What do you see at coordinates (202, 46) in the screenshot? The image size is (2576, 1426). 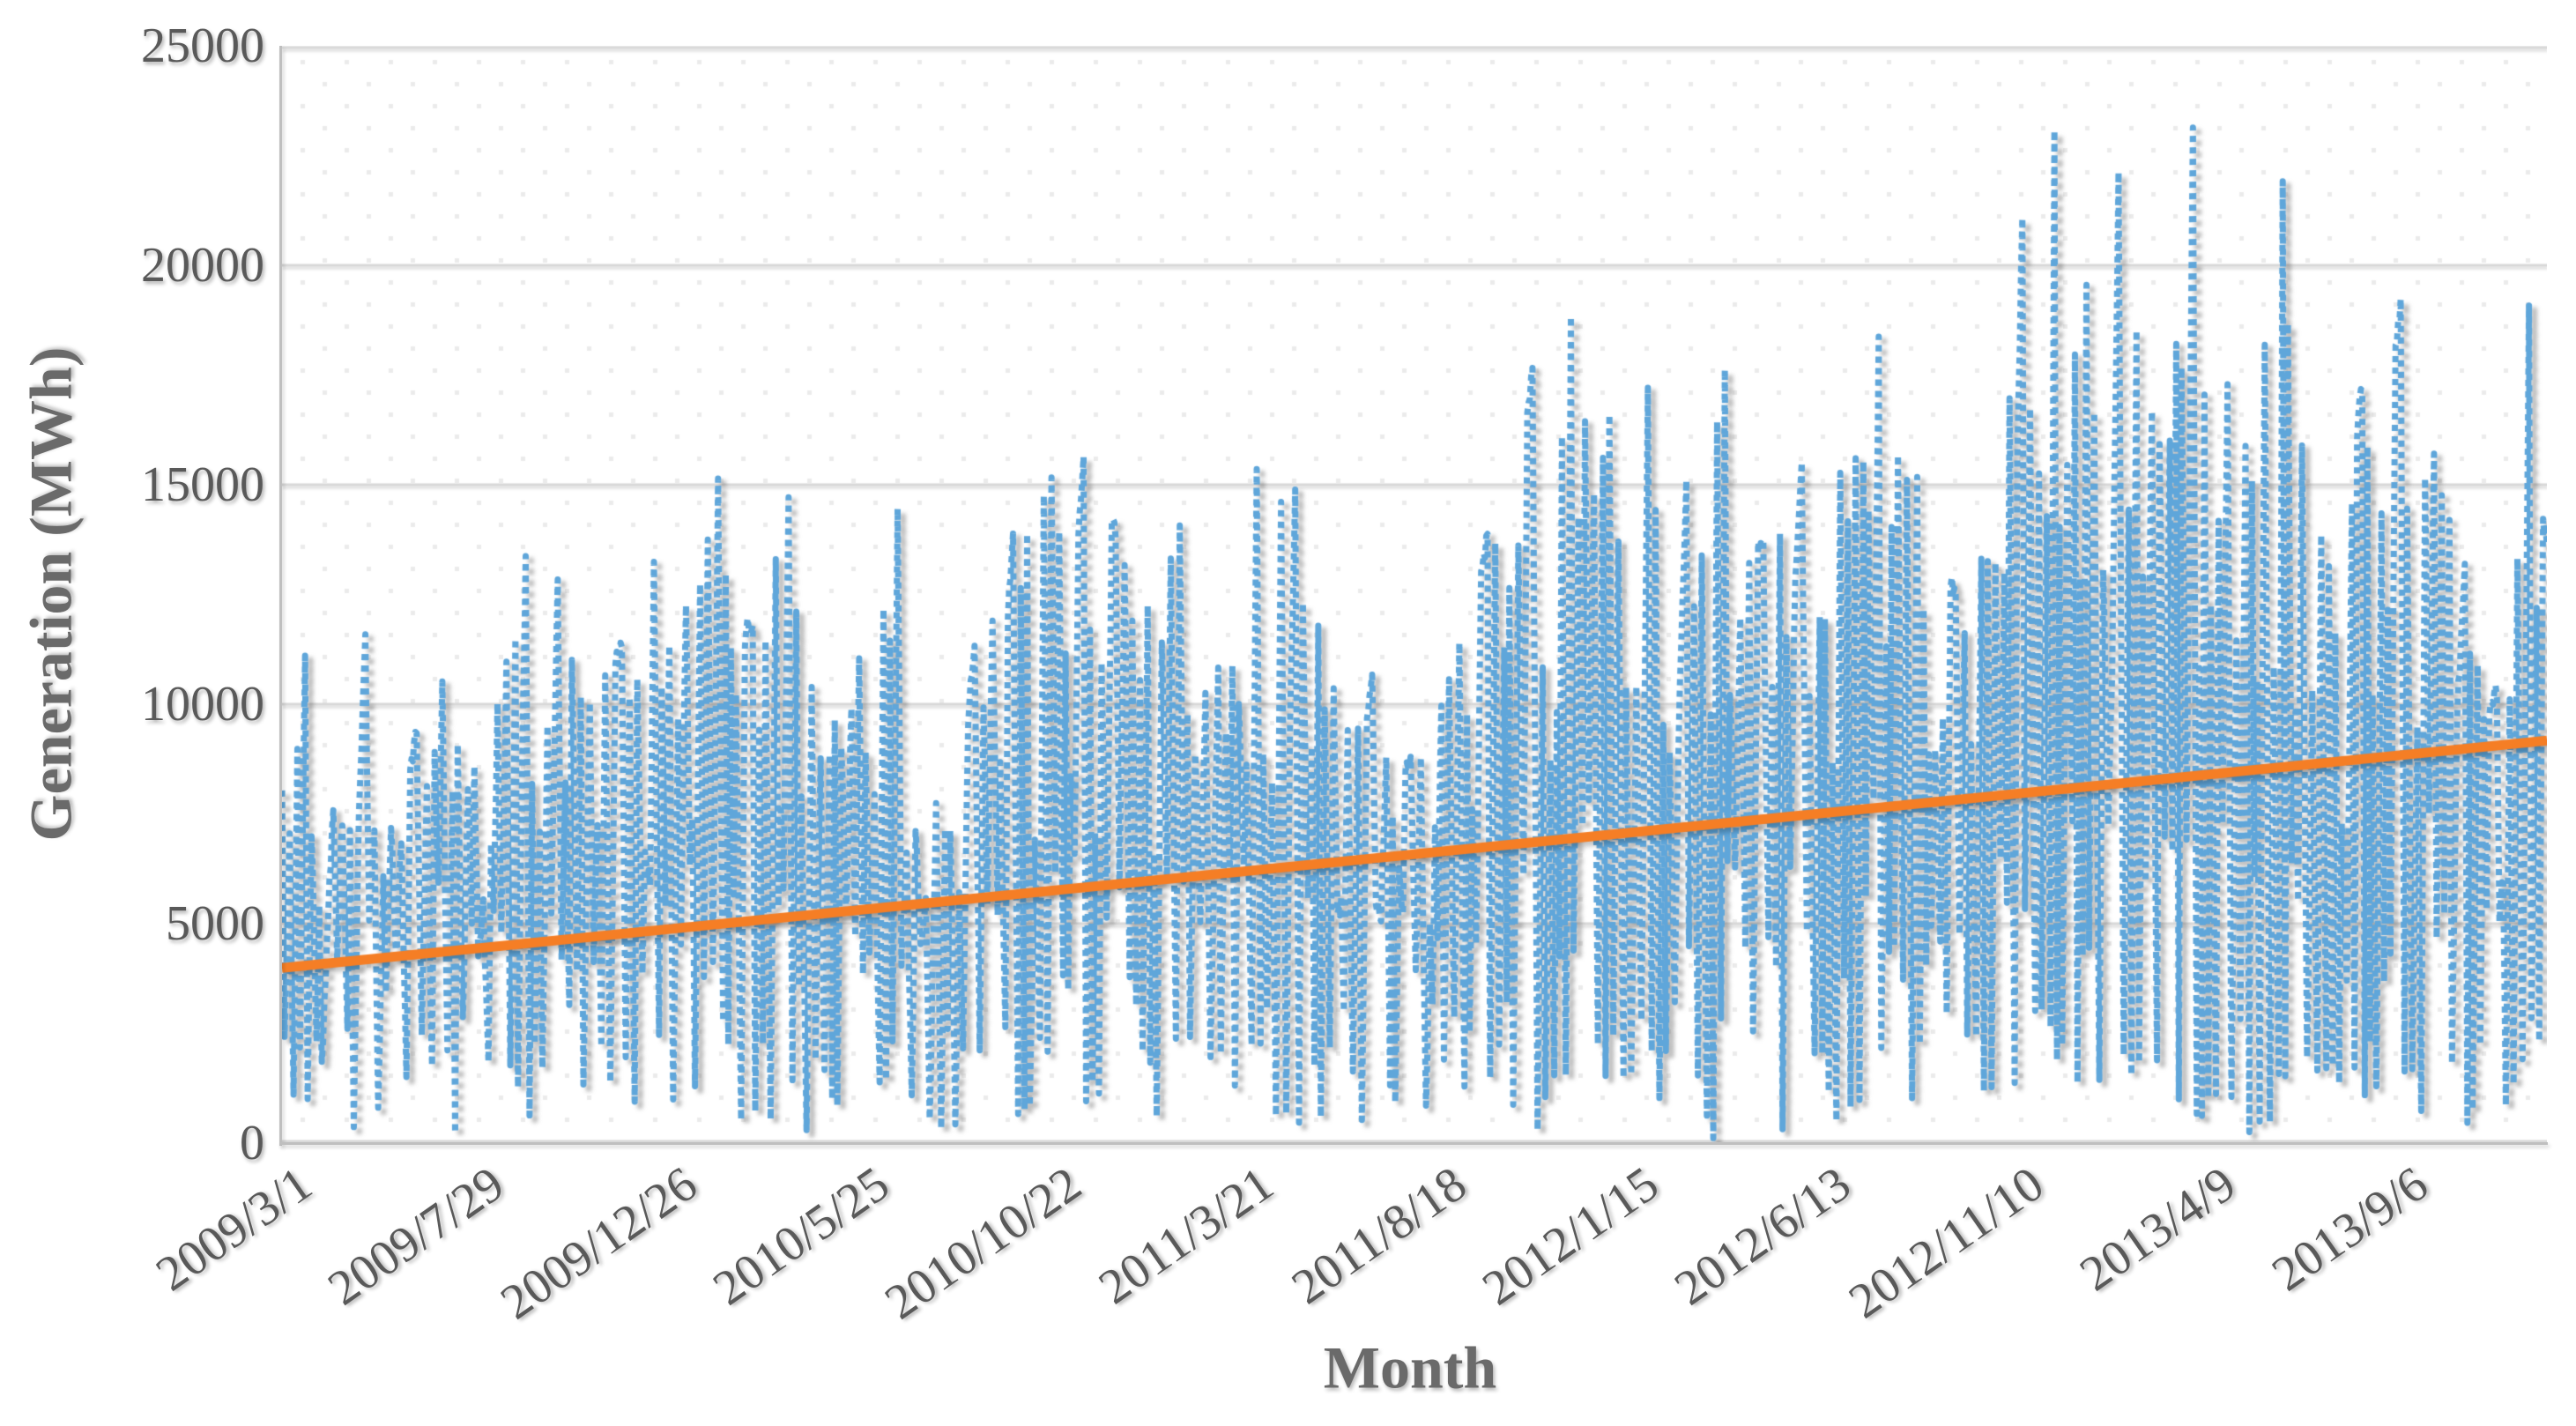 I see `y-tick-label: 25000` at bounding box center [202, 46].